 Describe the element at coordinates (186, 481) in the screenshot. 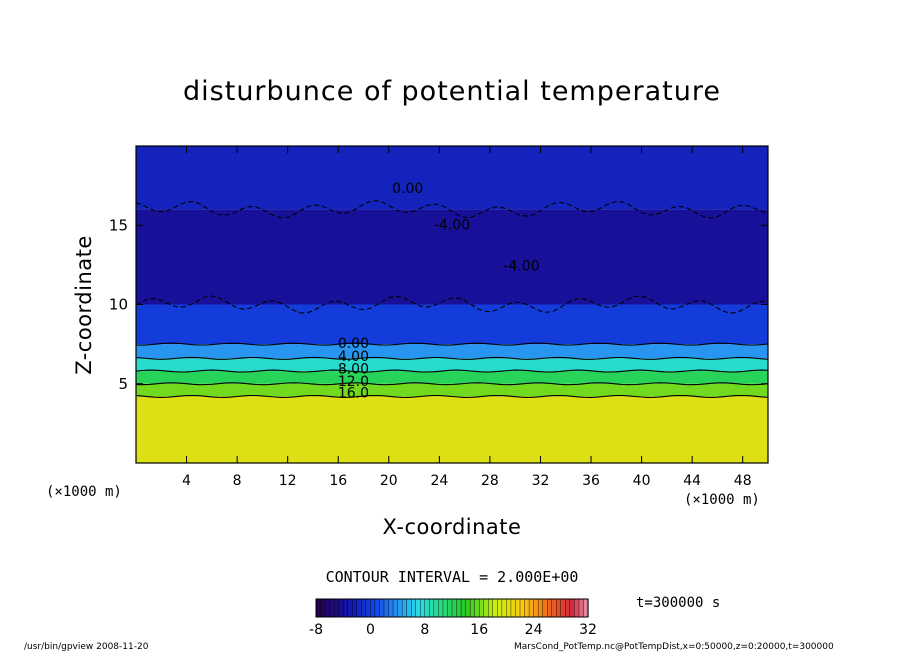

I see `x-tick-label: 4` at that location.